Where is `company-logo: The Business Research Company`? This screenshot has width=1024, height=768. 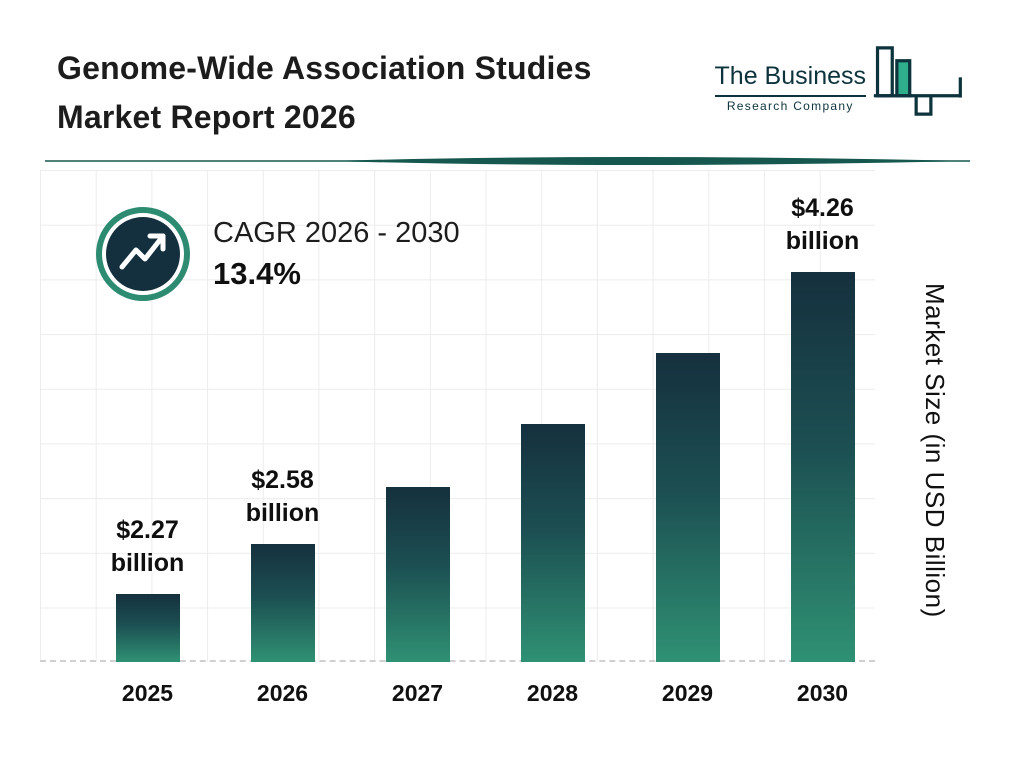 company-logo: The Business Research Company is located at coordinates (839, 83).